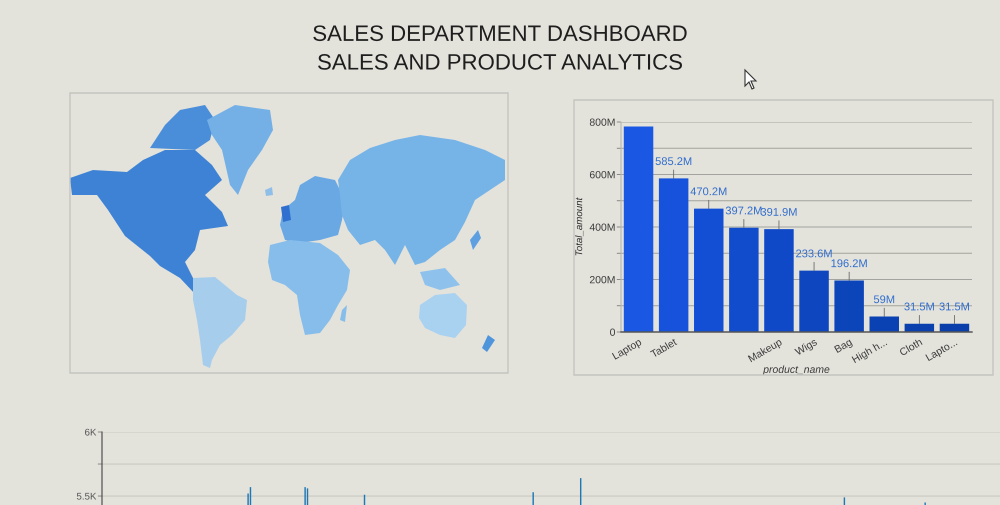 This screenshot has width=1000, height=505. What do you see at coordinates (796, 370) in the screenshot?
I see `x-axis-title: product_name` at bounding box center [796, 370].